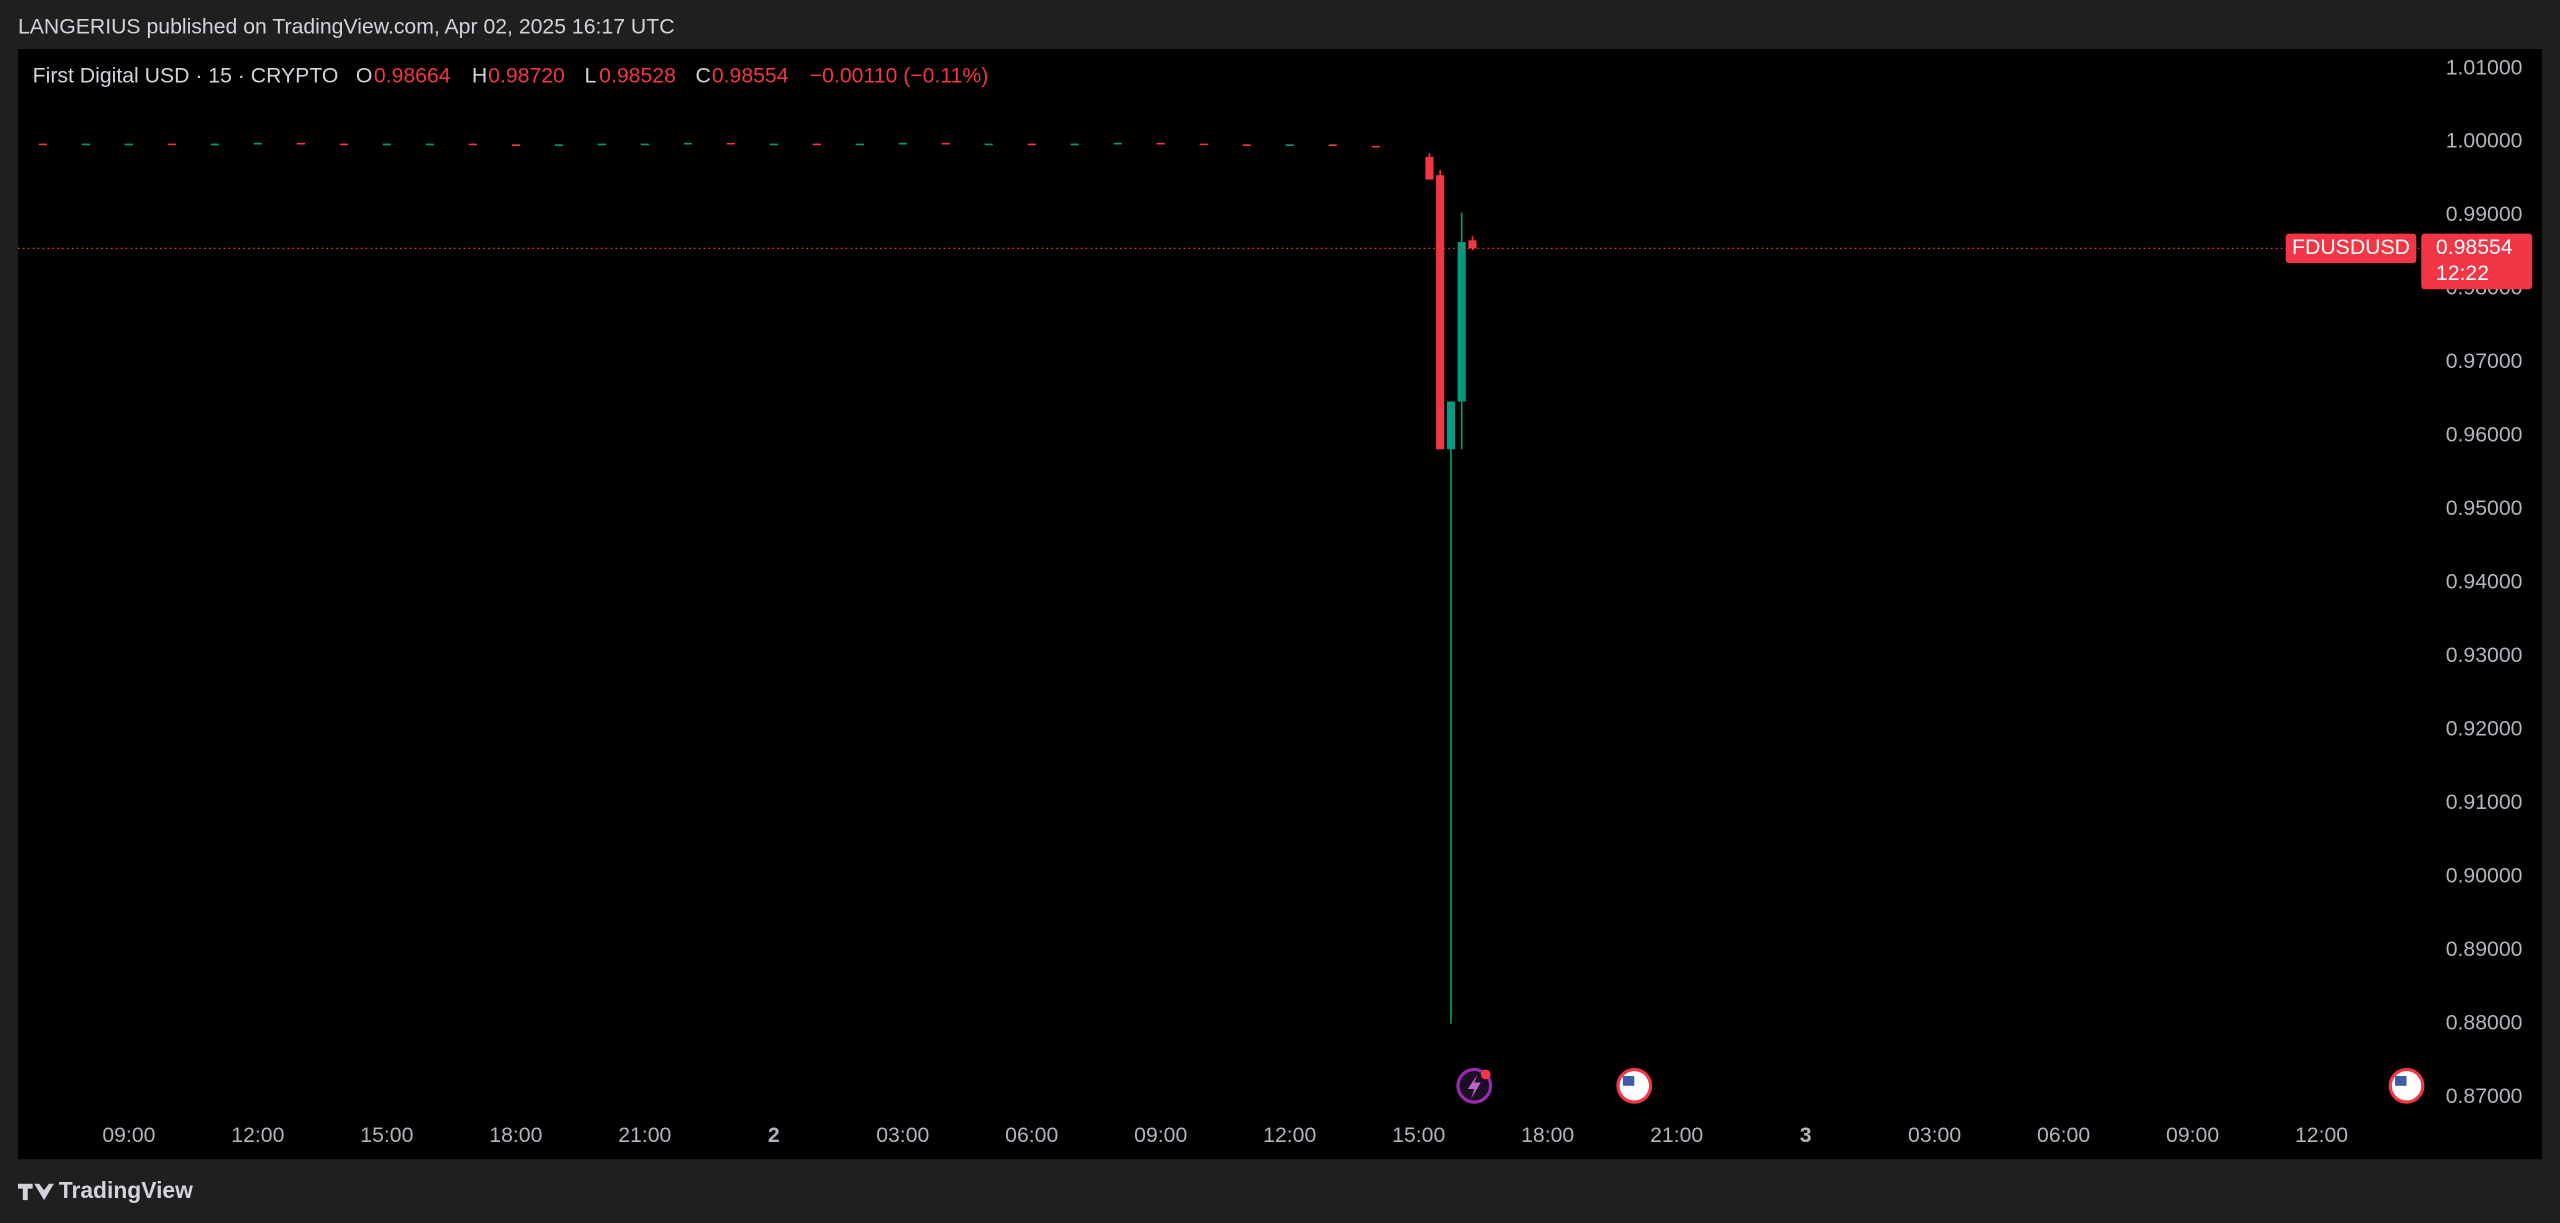 This screenshot has height=1223, width=2560. What do you see at coordinates (1940, 1085) in the screenshot?
I see `event-icons` at bounding box center [1940, 1085].